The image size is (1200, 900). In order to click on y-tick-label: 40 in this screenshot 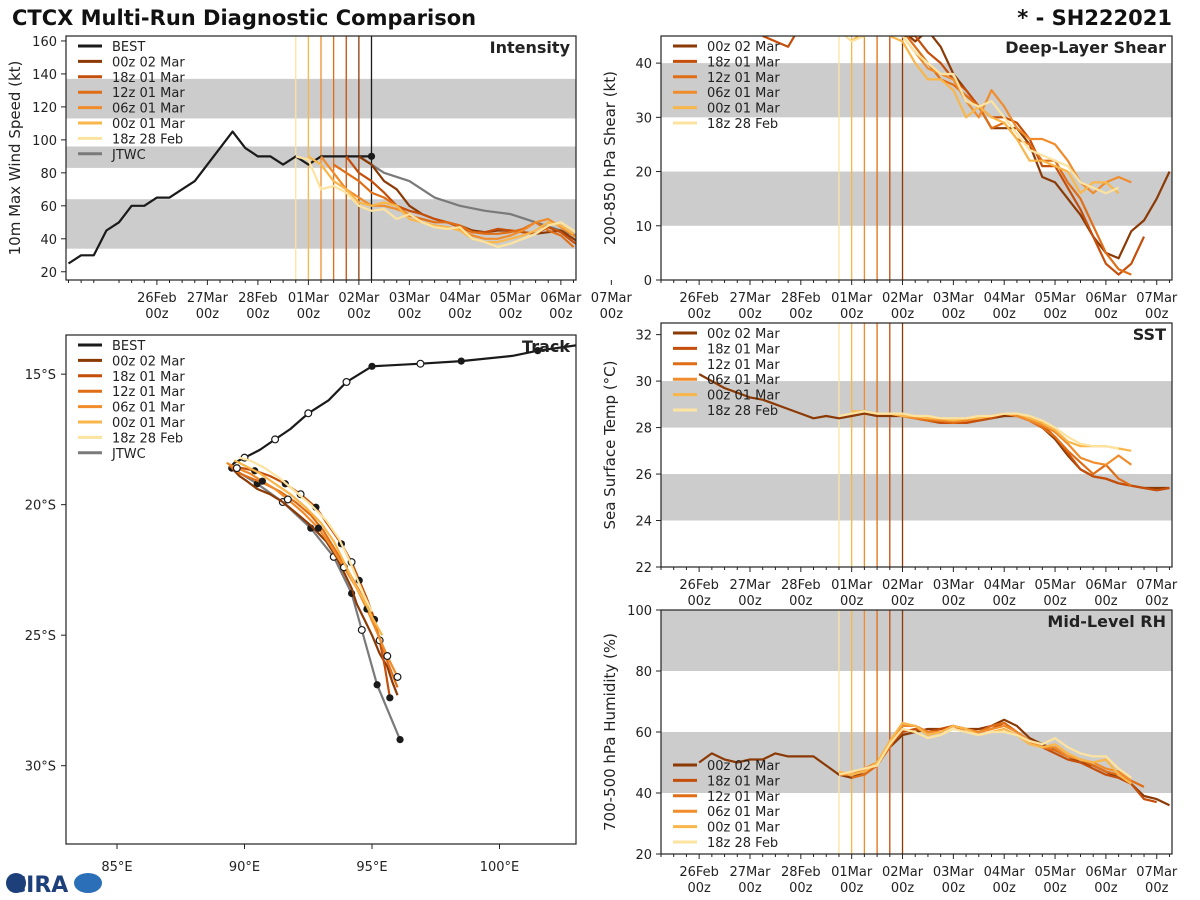, I will do `click(48, 240)`.